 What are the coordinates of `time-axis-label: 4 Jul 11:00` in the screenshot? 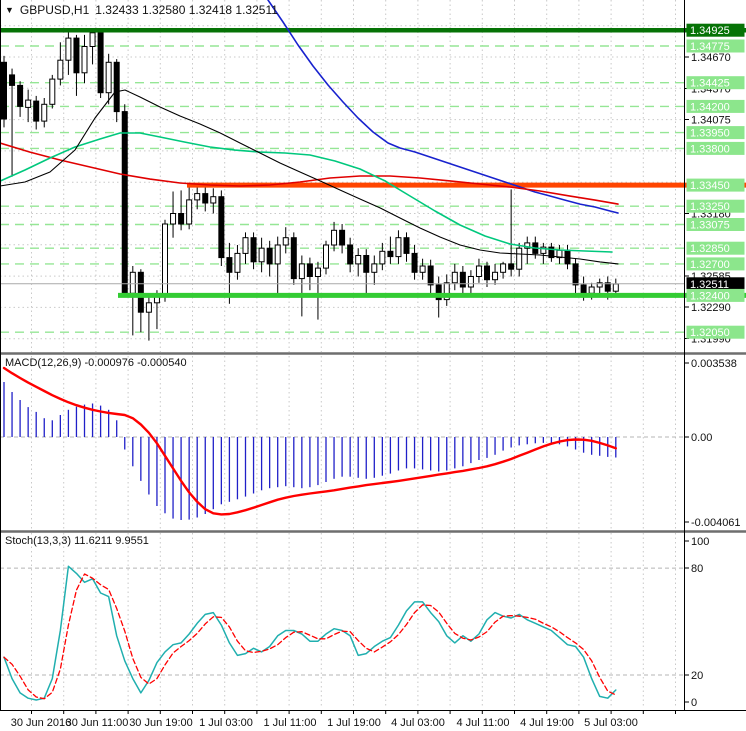 It's located at (482, 723).